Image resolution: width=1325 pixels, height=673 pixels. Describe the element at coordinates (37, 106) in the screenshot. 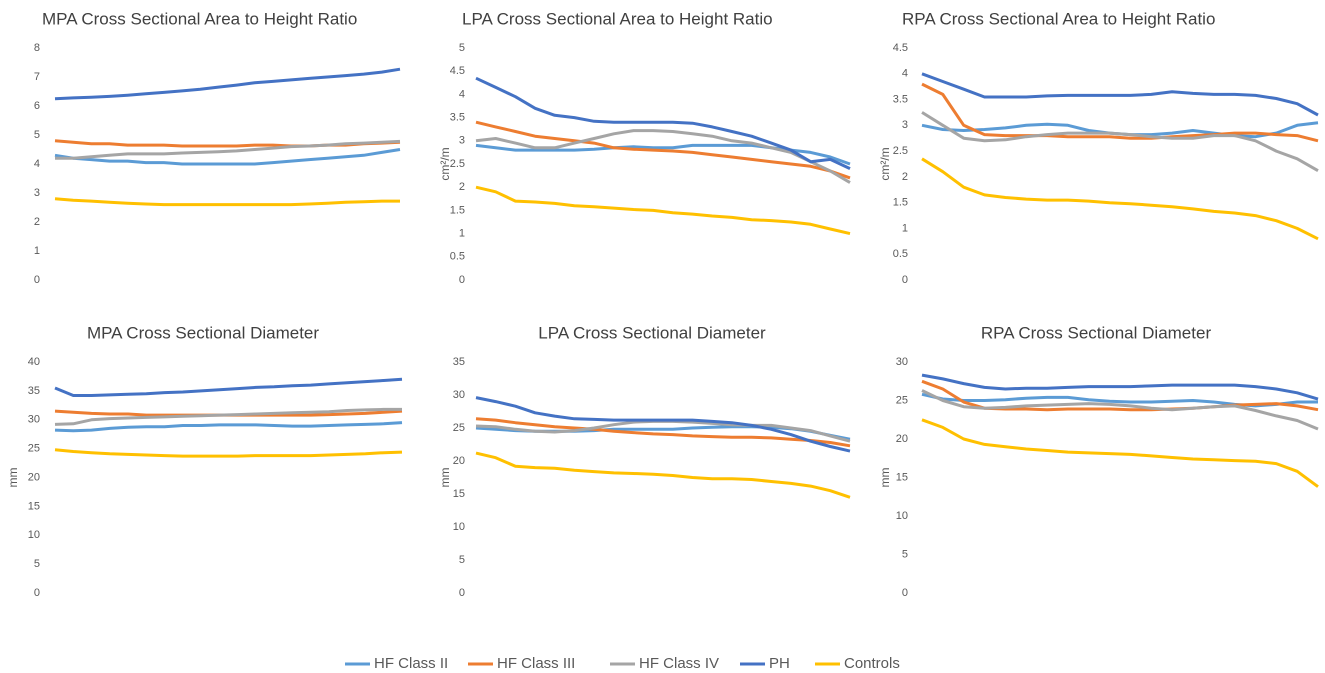

I see `y-tick-label: 6` at that location.